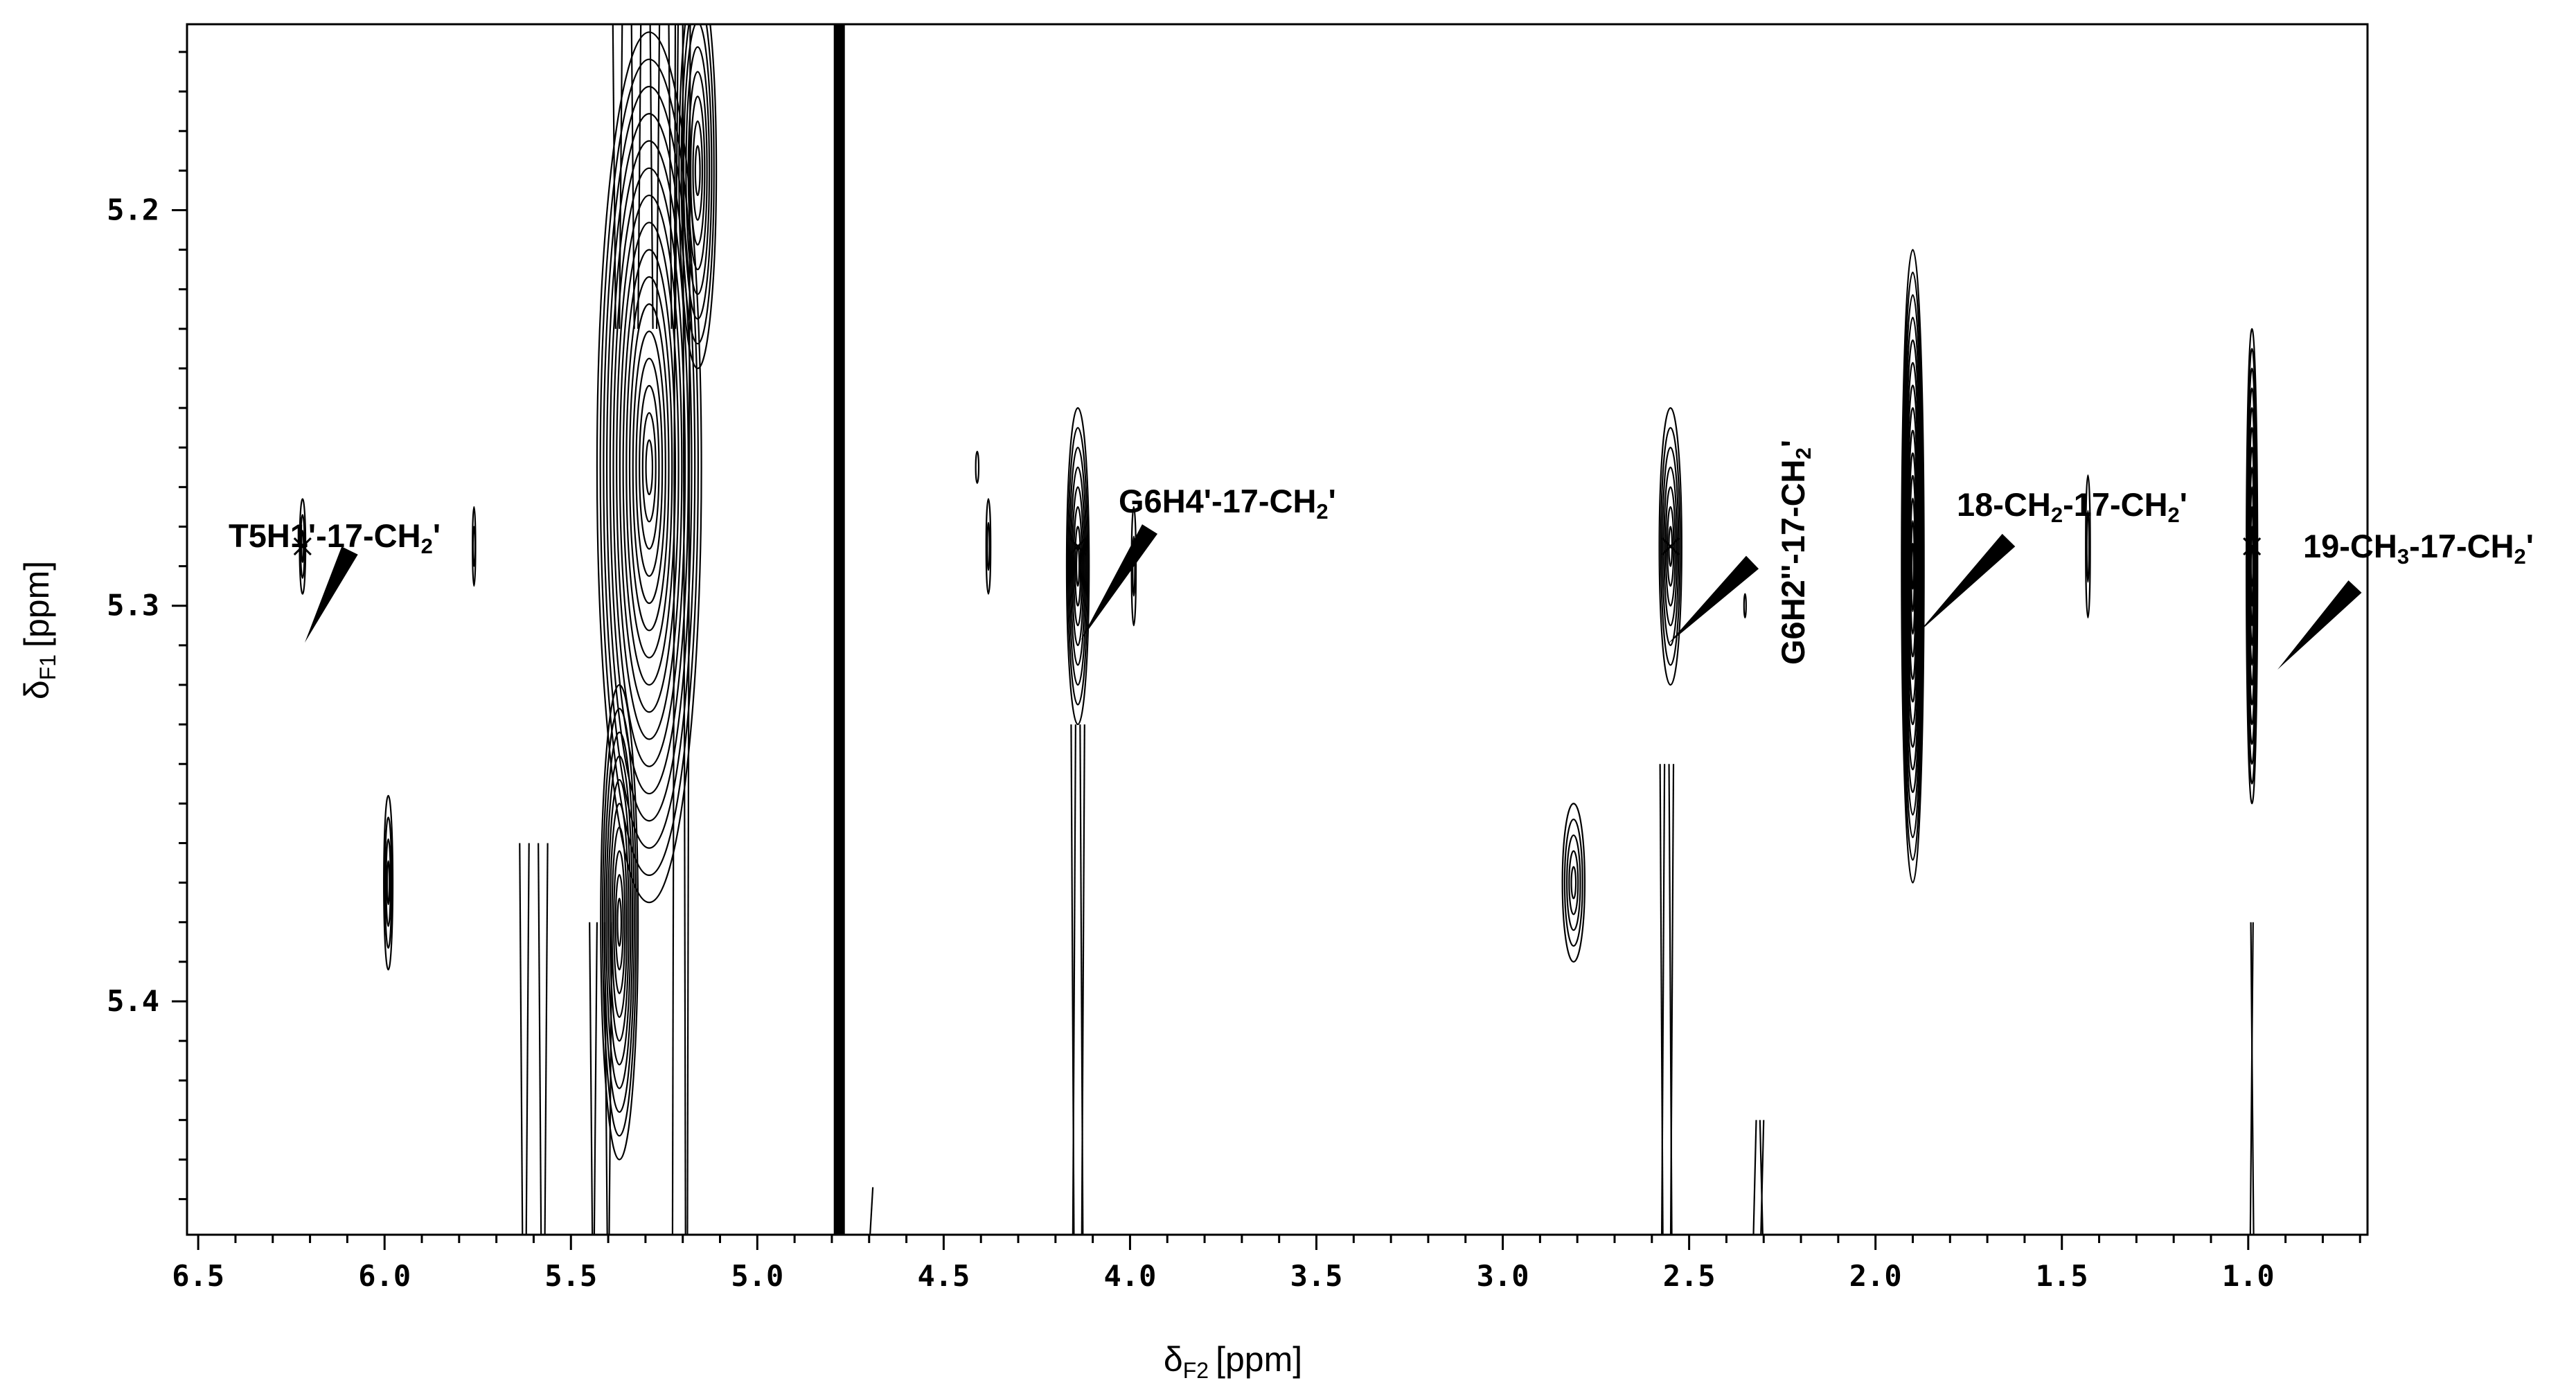 The image size is (2576, 1394). I want to click on x-tick-label: 1.5, so click(2062, 1276).